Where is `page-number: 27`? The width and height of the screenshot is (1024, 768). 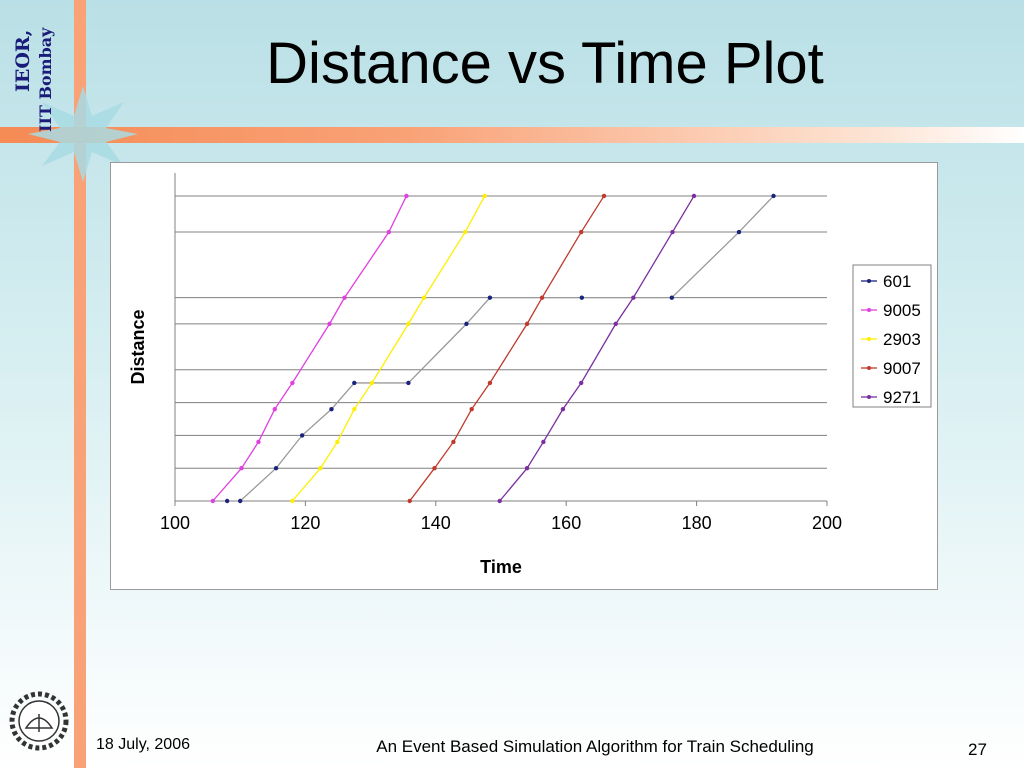 page-number: 27 is located at coordinates (977, 749).